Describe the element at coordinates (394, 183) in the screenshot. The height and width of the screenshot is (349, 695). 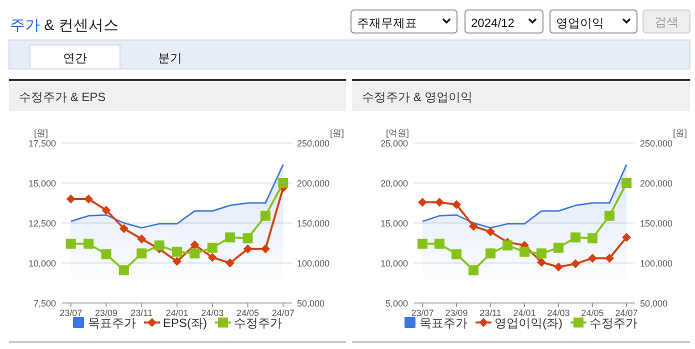
I see `y-tick-label: 20,000` at that location.